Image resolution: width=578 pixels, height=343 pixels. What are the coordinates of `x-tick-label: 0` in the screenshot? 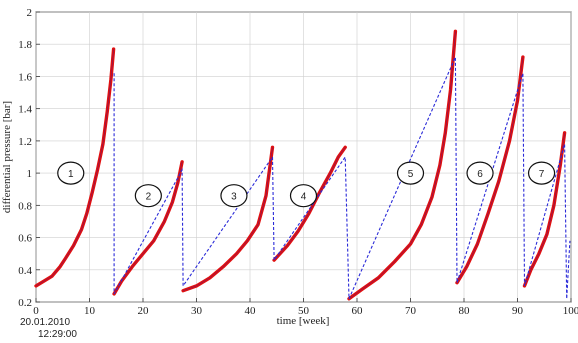 It's located at (36, 311).